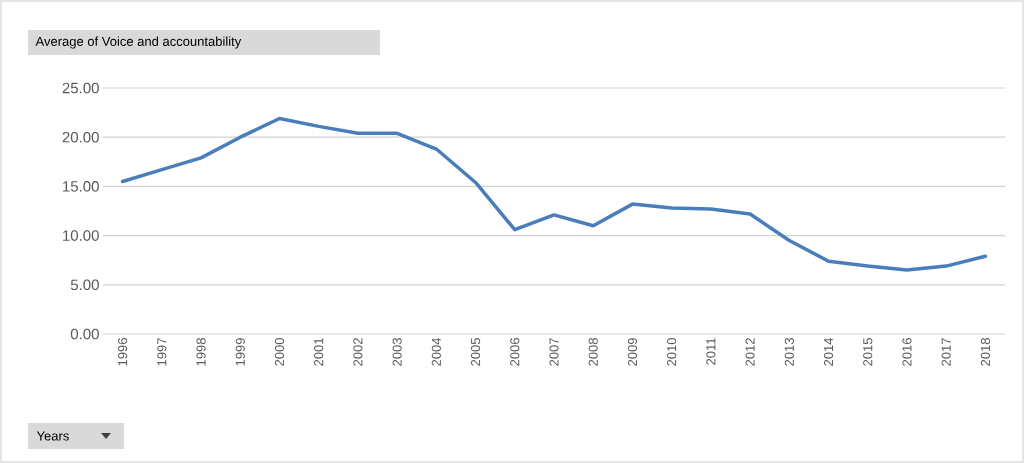 The image size is (1024, 463). I want to click on x-tick-label: 2018, so click(985, 352).